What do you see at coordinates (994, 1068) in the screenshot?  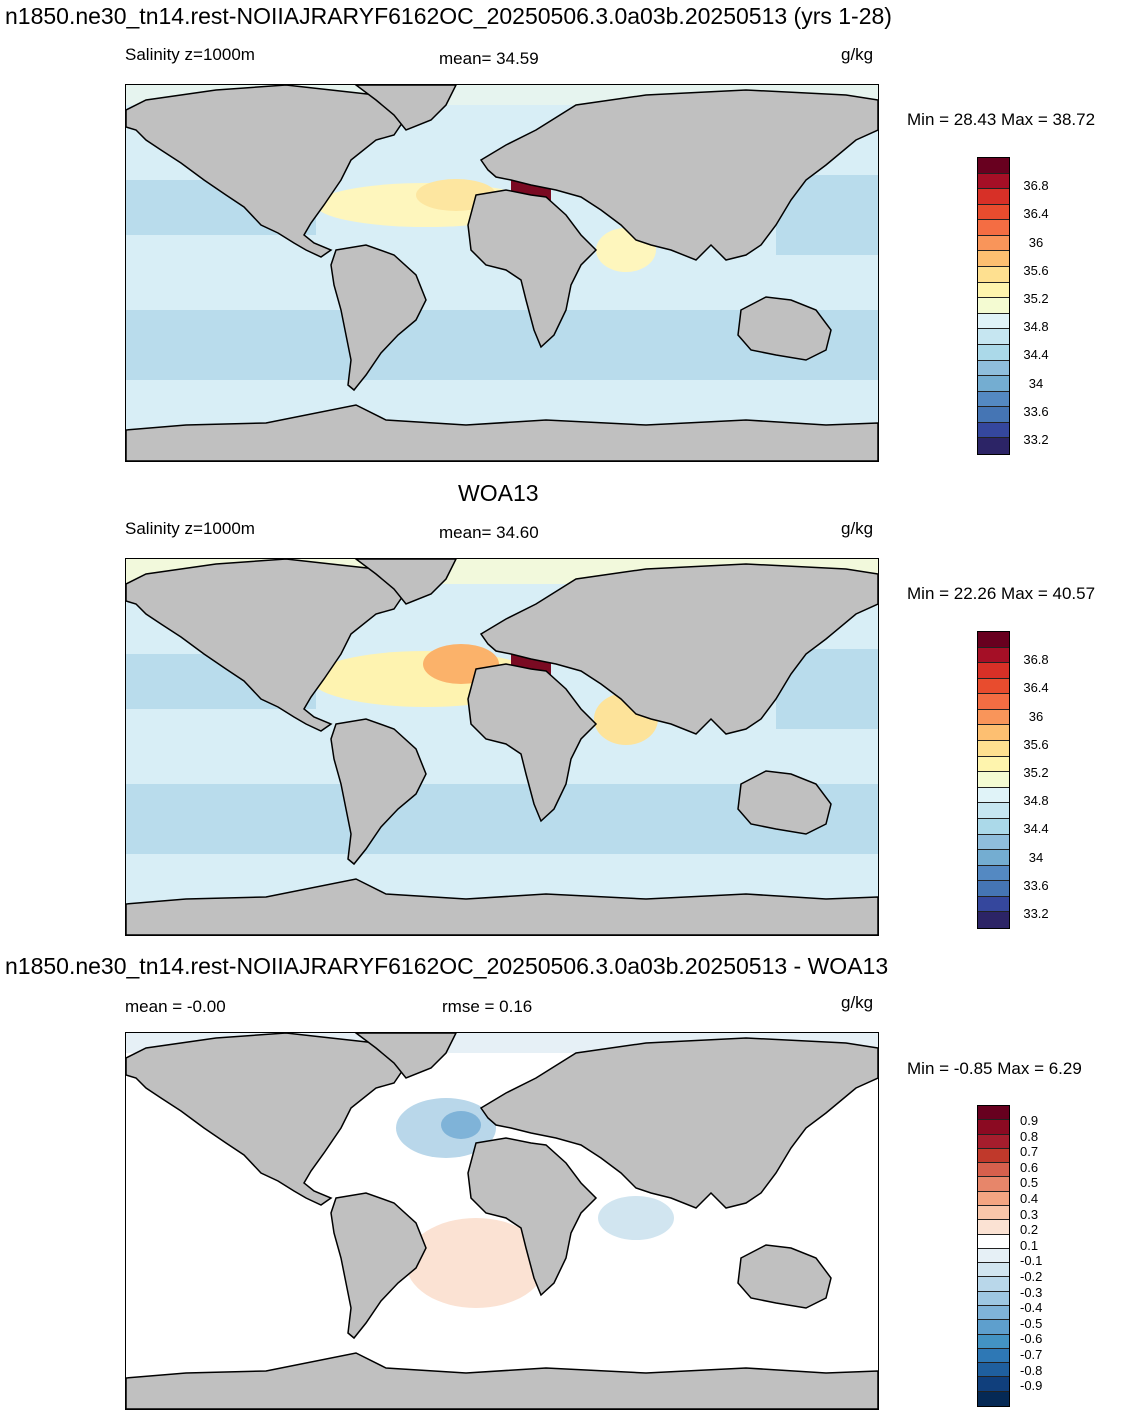 I see `panel-3-minmax-label: Min = -0.85 Max = 6.29` at bounding box center [994, 1068].